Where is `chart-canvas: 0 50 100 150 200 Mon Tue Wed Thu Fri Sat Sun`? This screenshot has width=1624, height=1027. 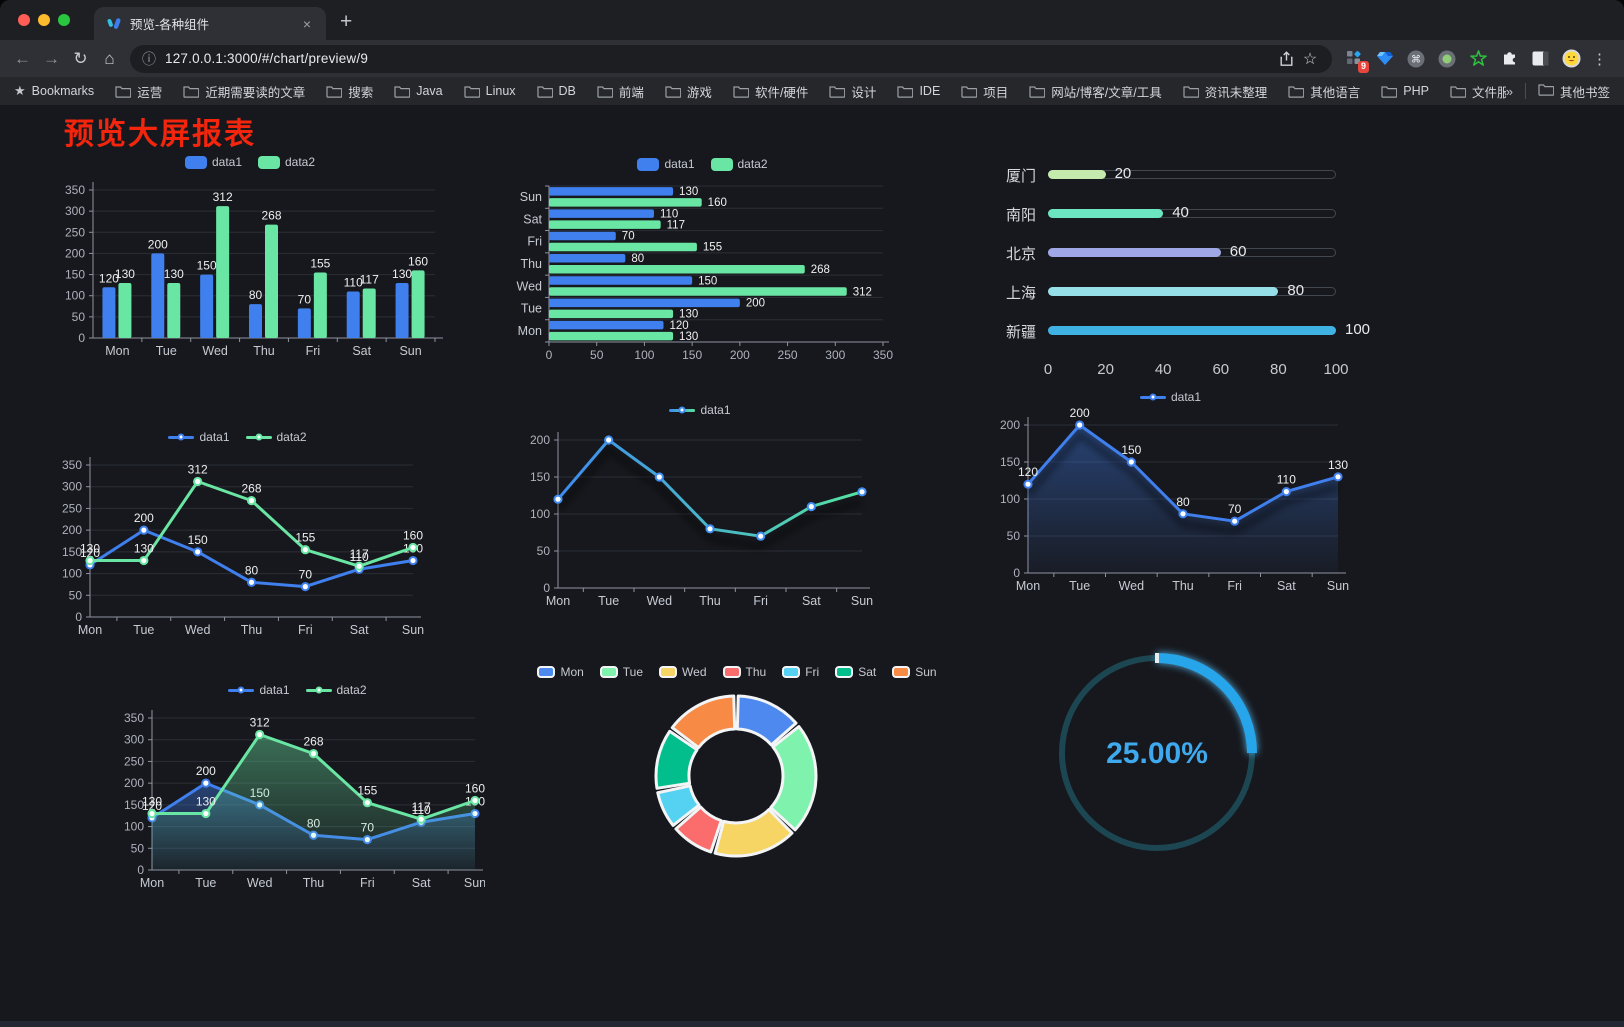
chart-canvas: 0 50 100 150 200 Mon Tue Wed Thu Fri Sat Sun is located at coordinates (700, 505).